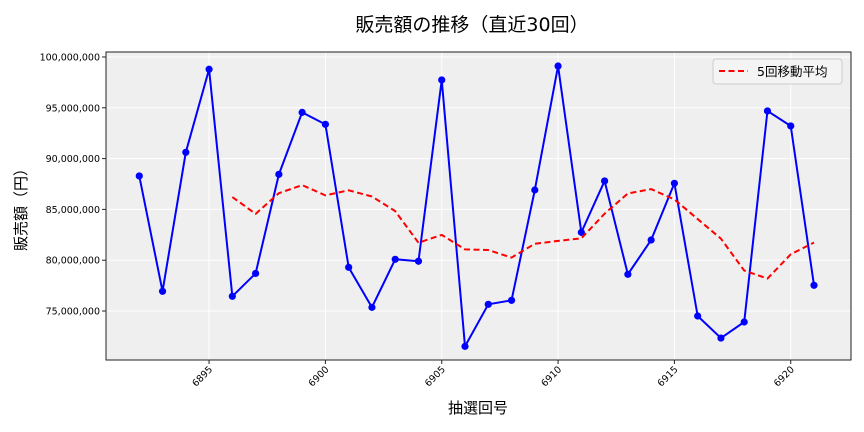 Image resolution: width=864 pixels, height=432 pixels. Describe the element at coordinates (21, 206) in the screenshot. I see `y-axis-label: 販売額（円）` at that location.